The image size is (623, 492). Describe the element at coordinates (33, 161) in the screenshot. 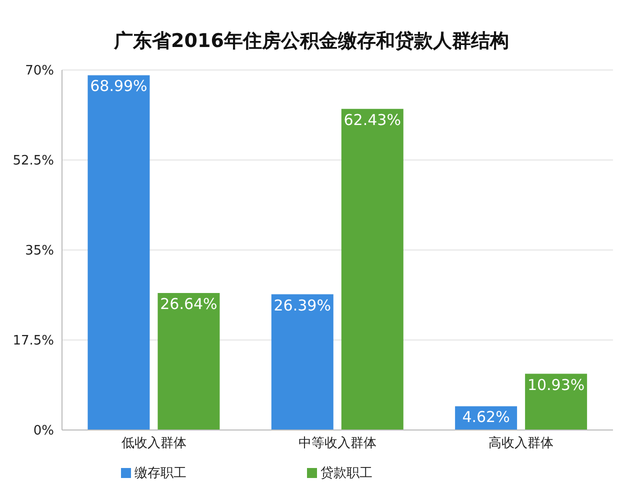

I see `y-tick-label: 52.5%` at that location.